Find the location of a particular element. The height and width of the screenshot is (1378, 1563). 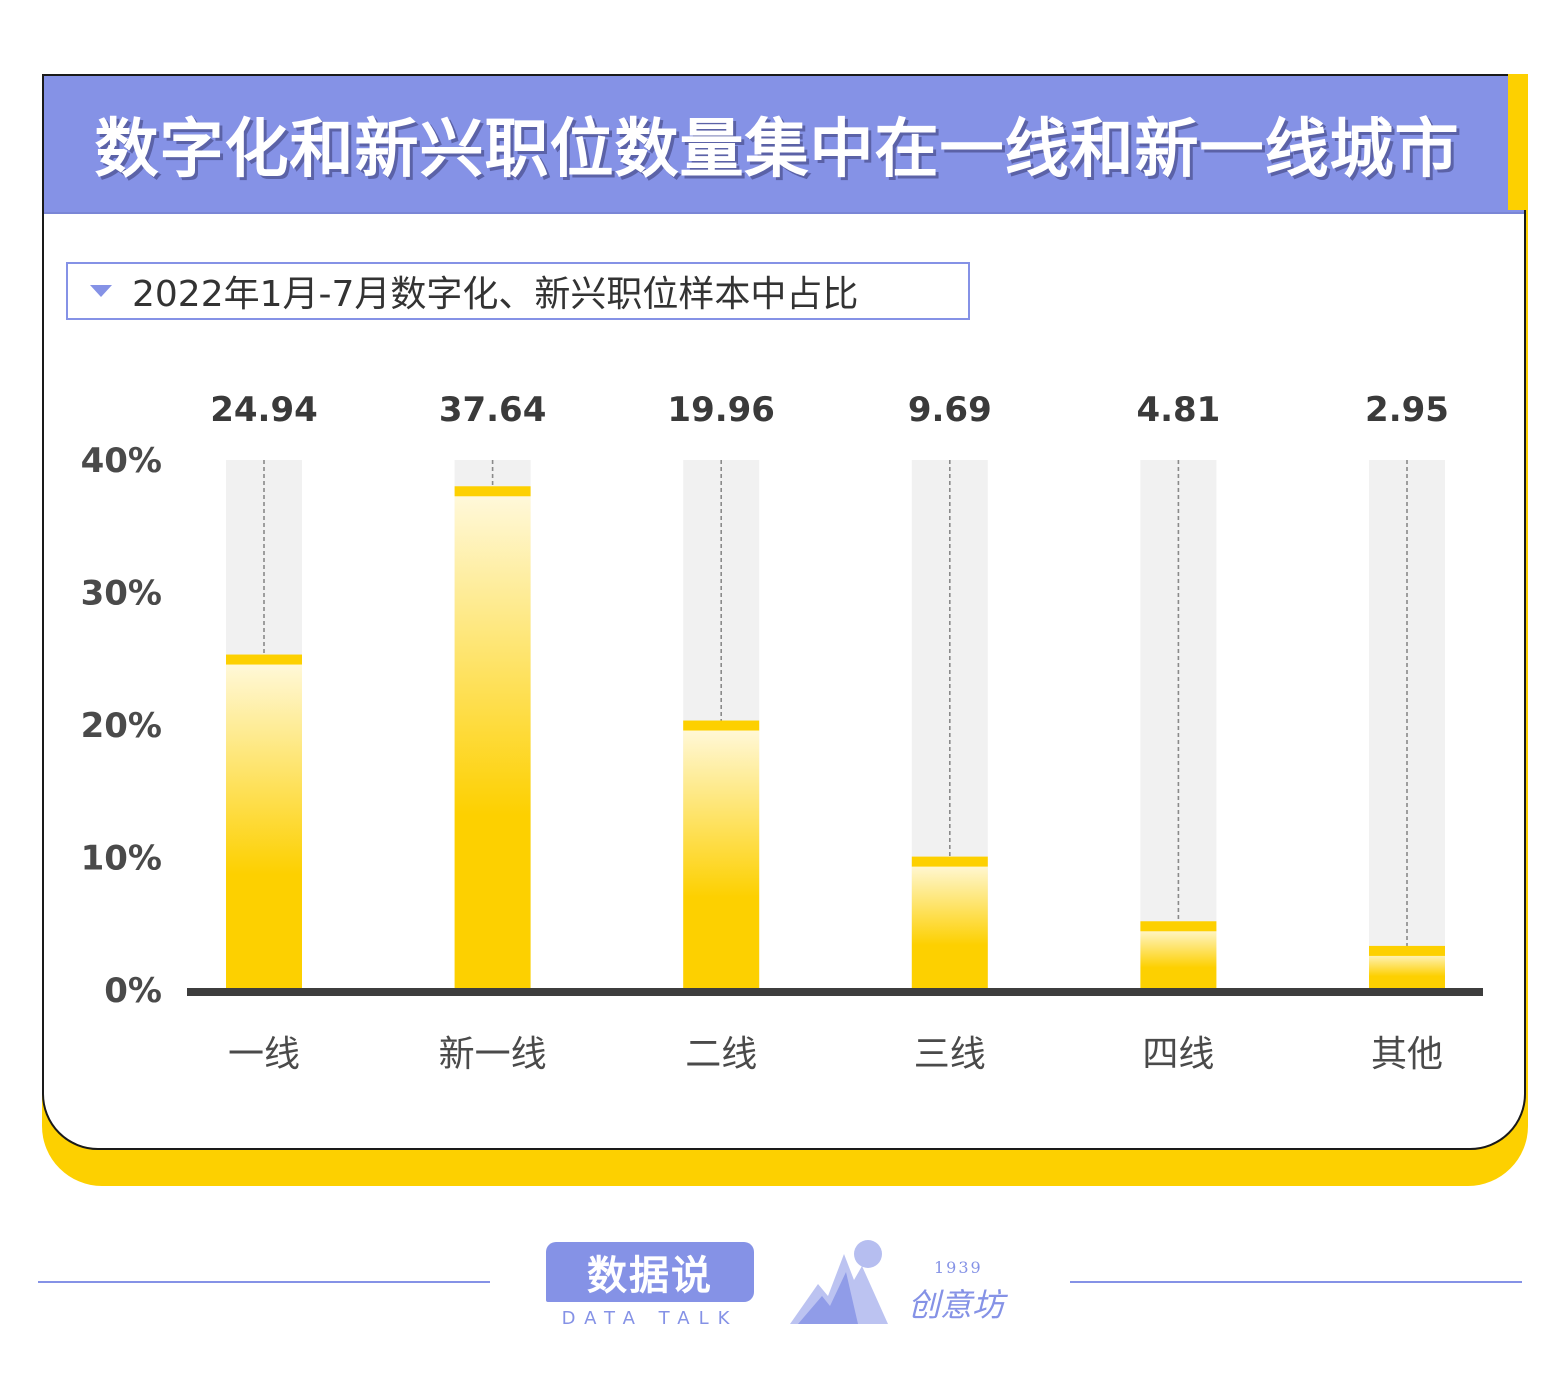

footer-divider-left is located at coordinates (264, 1282).